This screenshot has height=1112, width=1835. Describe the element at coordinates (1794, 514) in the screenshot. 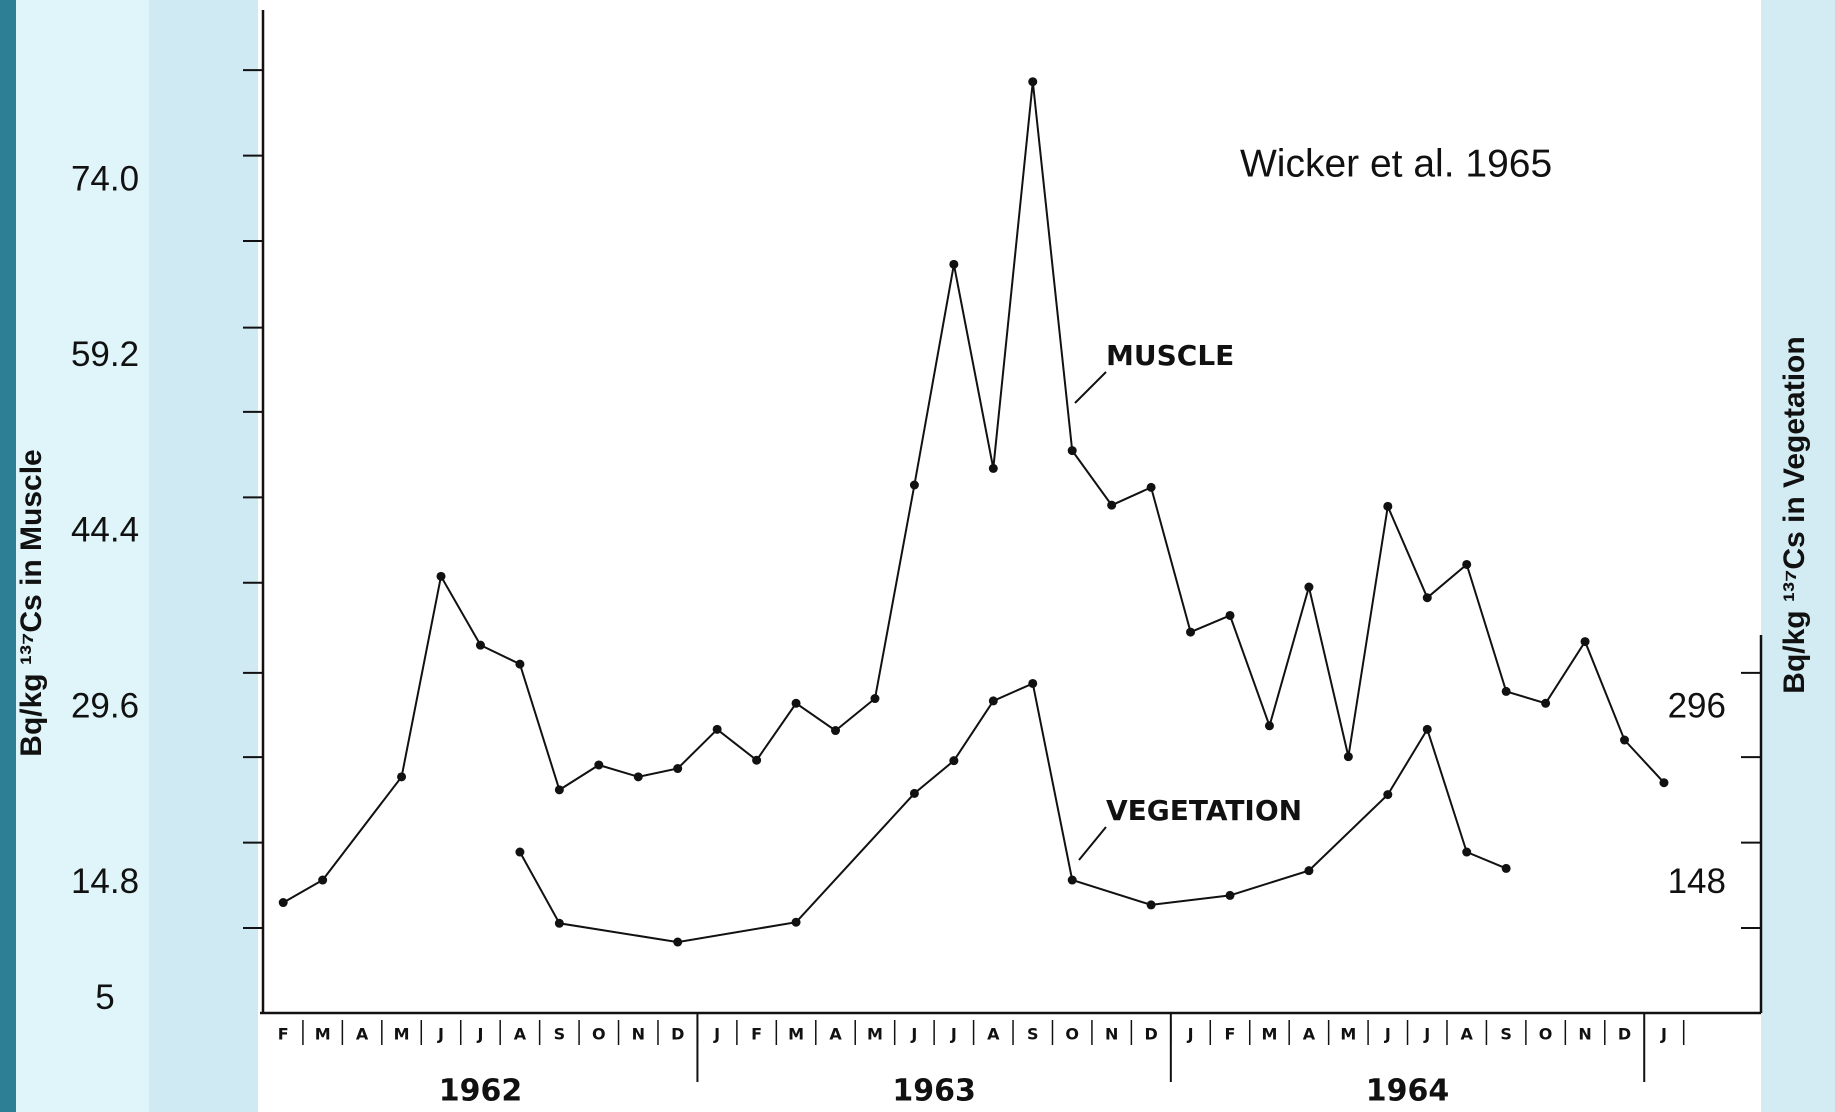

I see `y2-axis-title: Bq/kg ¹³⁷Cs in Vegetation` at that location.